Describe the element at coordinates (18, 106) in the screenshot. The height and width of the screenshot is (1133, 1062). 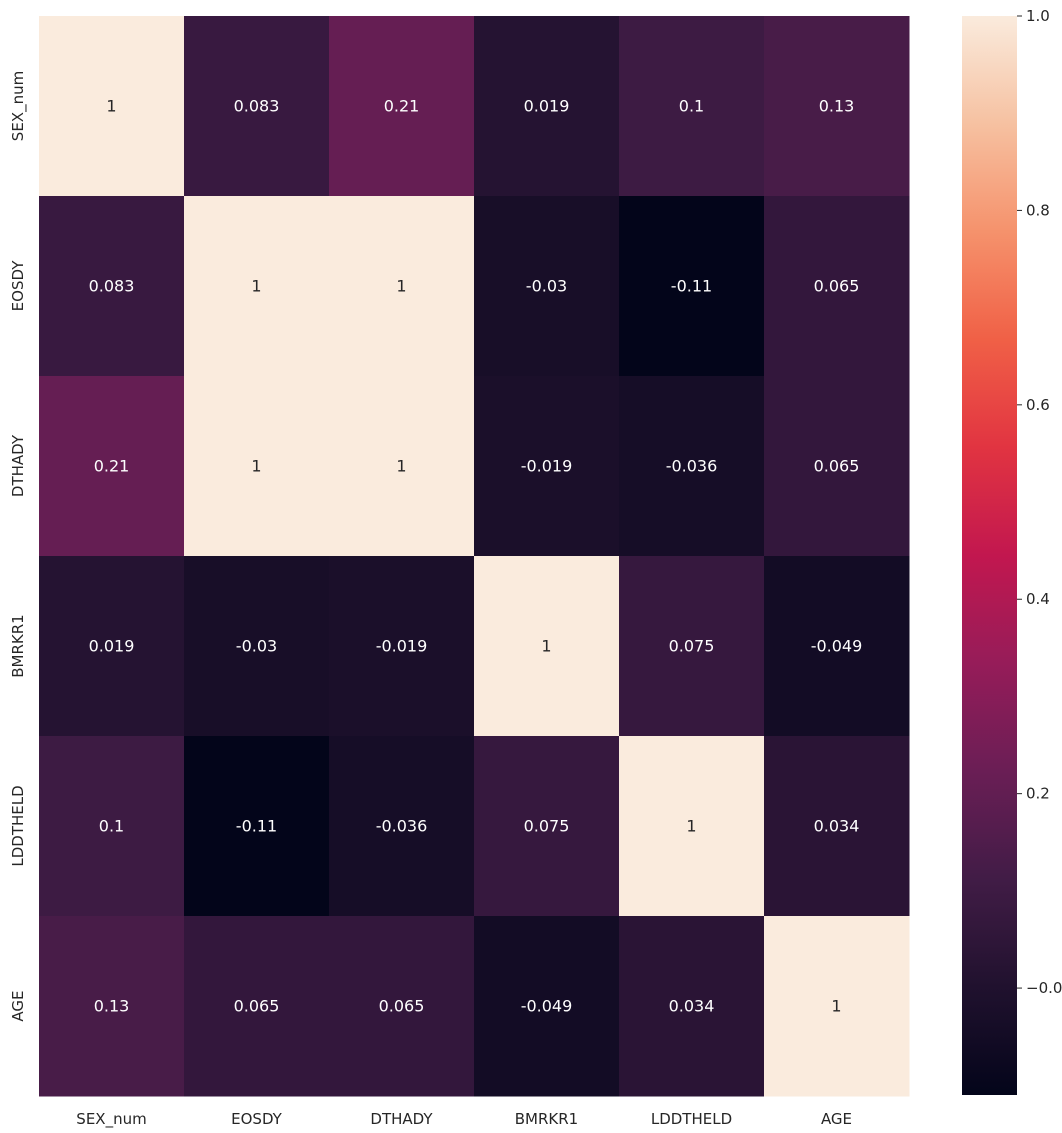
I see `y-tick-label: SEX_num` at that location.